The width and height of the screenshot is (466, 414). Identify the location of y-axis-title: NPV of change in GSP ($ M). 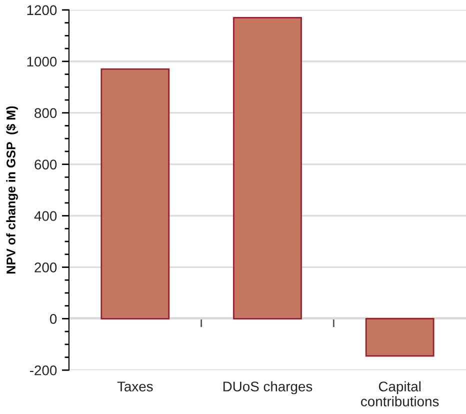
(12, 190).